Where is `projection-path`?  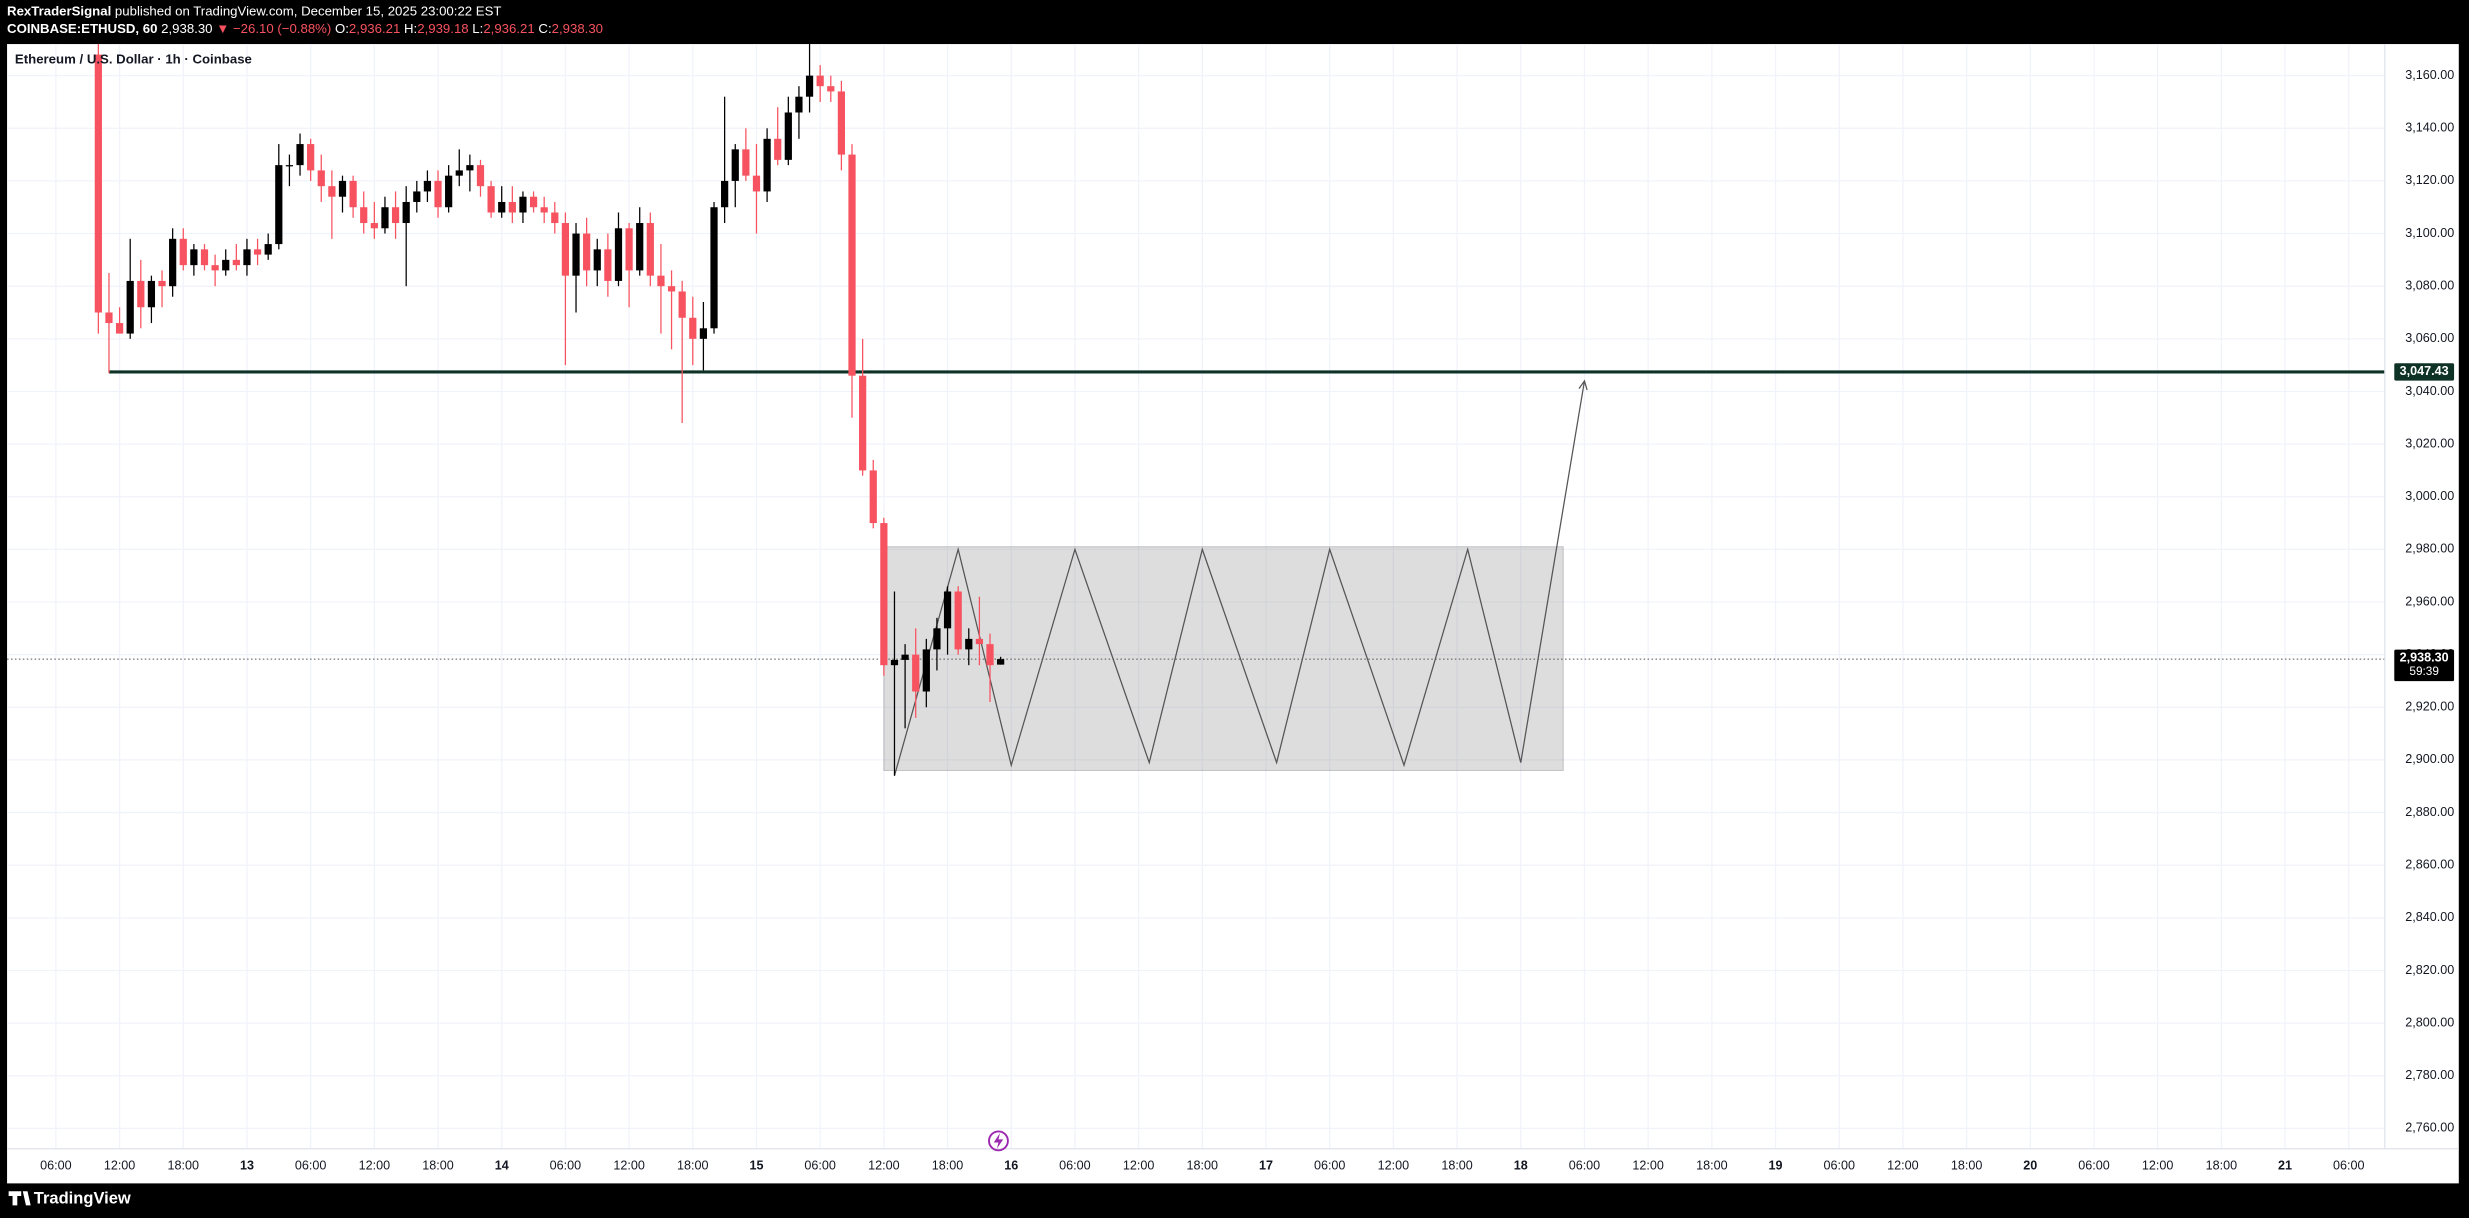 projection-path is located at coordinates (1239, 578).